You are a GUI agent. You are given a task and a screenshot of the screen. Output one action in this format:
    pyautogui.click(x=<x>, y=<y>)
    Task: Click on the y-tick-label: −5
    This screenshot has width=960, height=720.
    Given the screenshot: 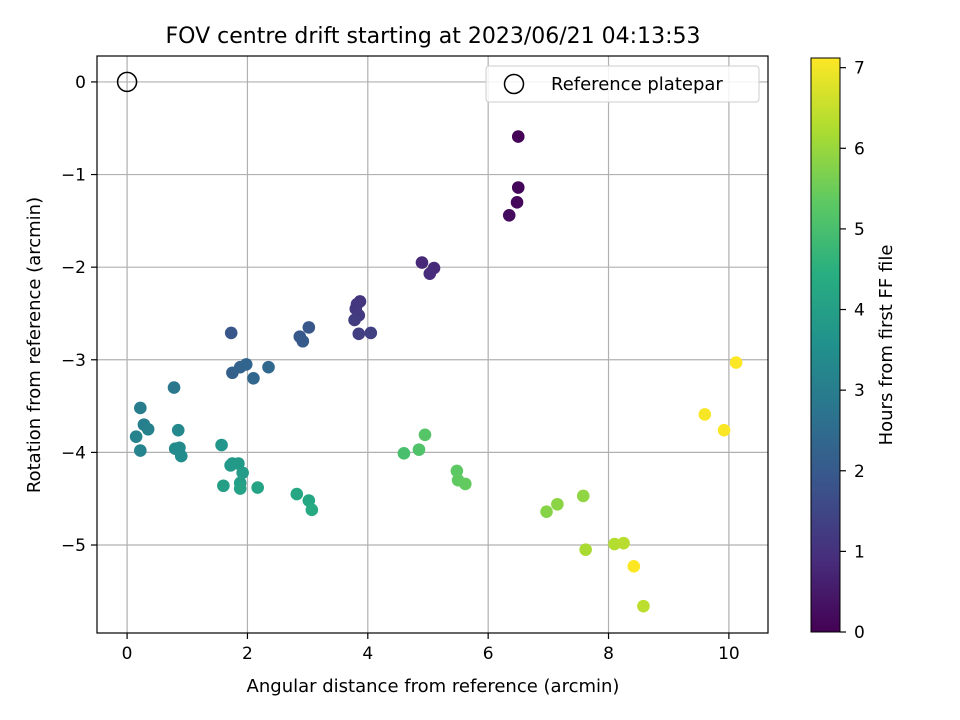 What is the action you would take?
    pyautogui.click(x=73, y=546)
    